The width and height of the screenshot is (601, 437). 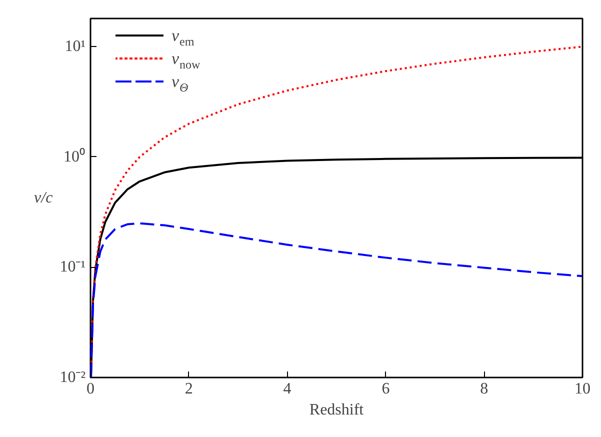 I want to click on x-tick-label: 0, so click(x=90, y=389).